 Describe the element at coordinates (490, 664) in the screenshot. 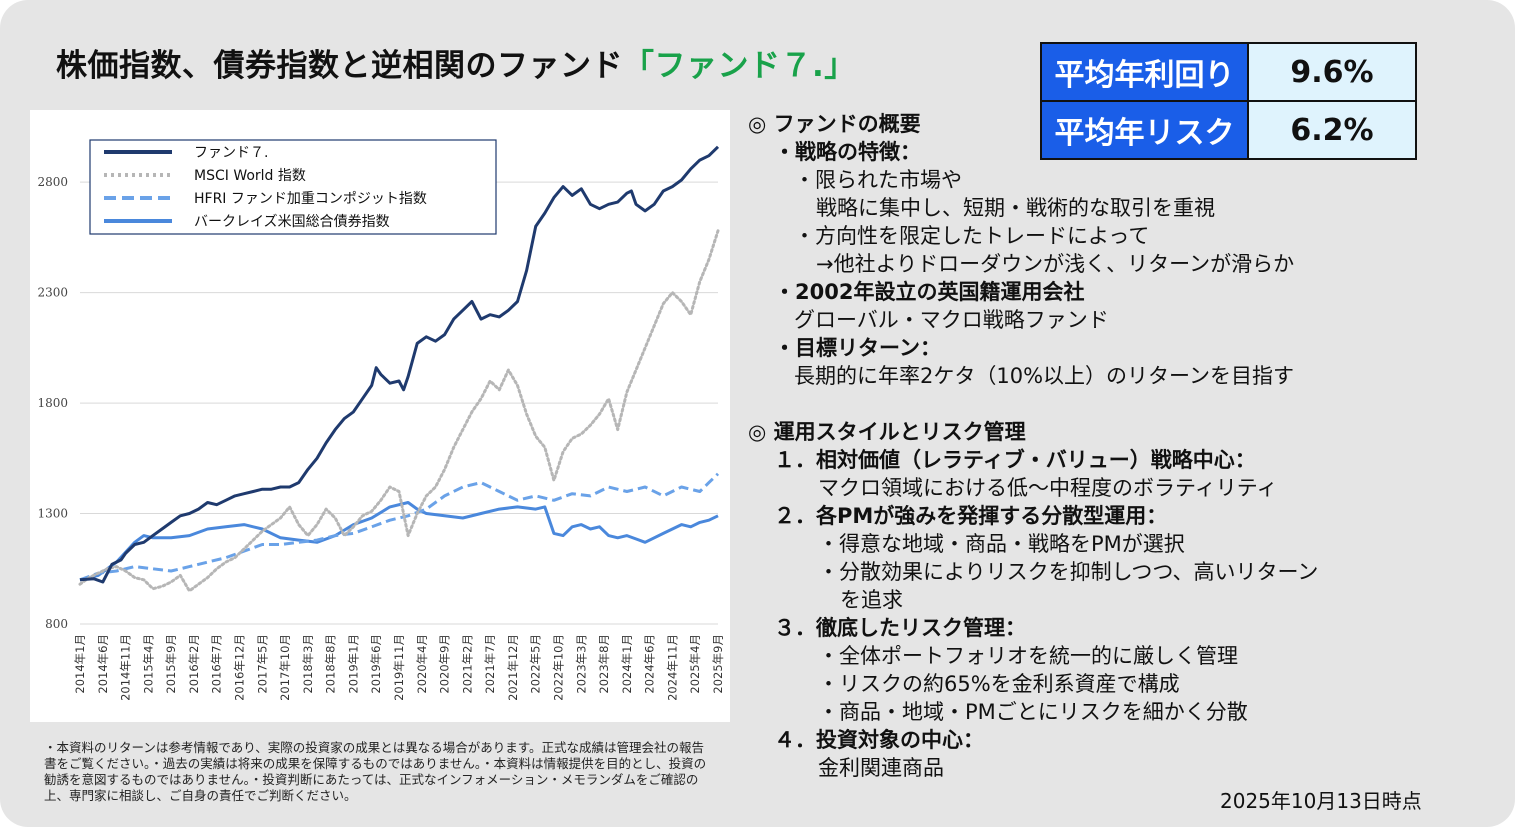

I see `x-tick-label: 2021年7月` at that location.